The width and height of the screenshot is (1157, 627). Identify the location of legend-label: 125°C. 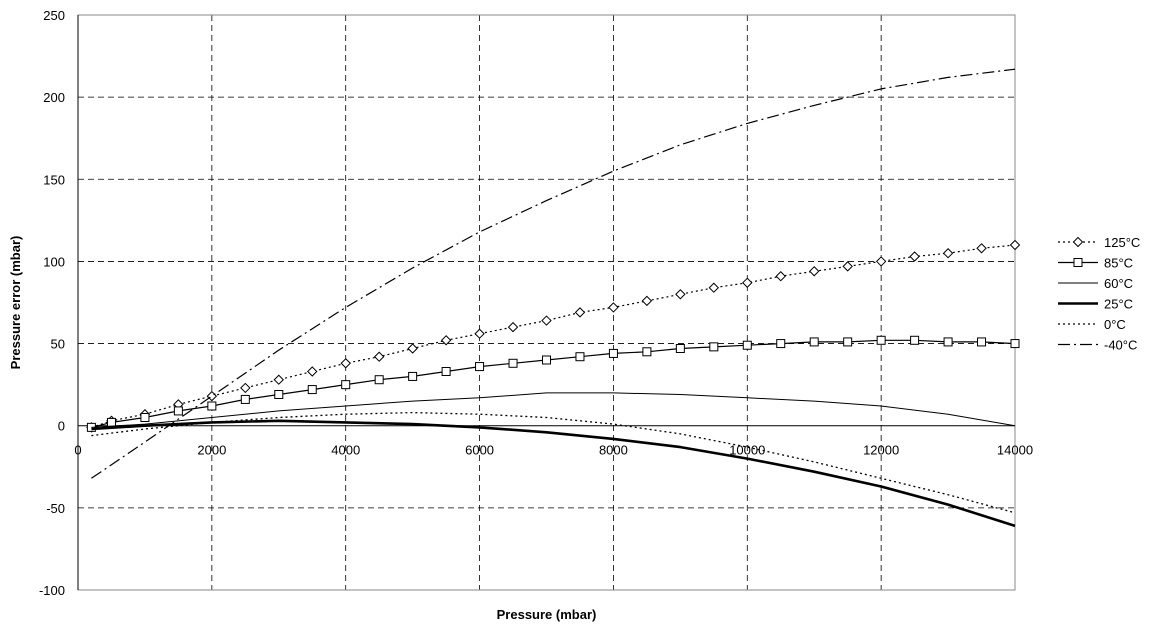
(1122, 242).